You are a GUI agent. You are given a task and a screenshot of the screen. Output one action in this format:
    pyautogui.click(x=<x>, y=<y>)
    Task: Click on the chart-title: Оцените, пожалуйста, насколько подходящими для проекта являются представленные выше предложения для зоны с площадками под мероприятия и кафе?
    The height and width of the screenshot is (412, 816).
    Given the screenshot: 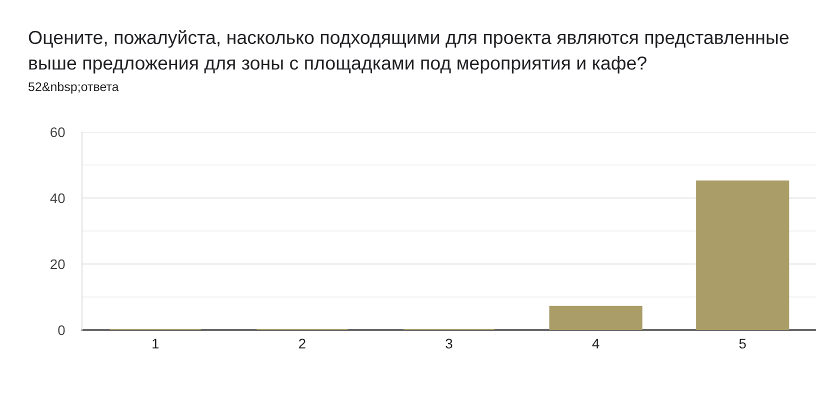 What is the action you would take?
    pyautogui.click(x=408, y=52)
    